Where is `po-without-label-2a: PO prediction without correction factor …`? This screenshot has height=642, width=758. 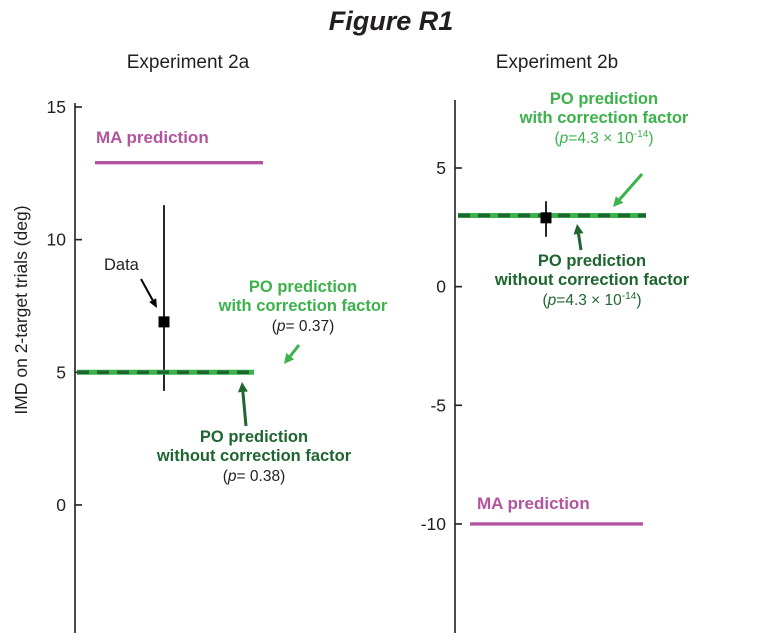 po-without-label-2a: PO prediction without correction factor … is located at coordinates (254, 457).